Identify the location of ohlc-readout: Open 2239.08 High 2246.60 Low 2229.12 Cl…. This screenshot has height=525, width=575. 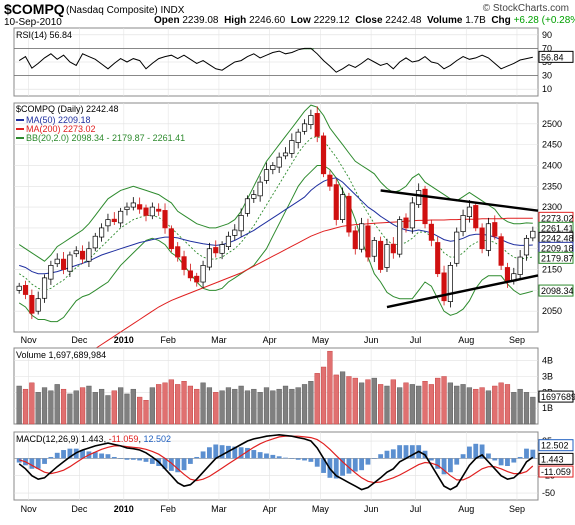
(364, 20).